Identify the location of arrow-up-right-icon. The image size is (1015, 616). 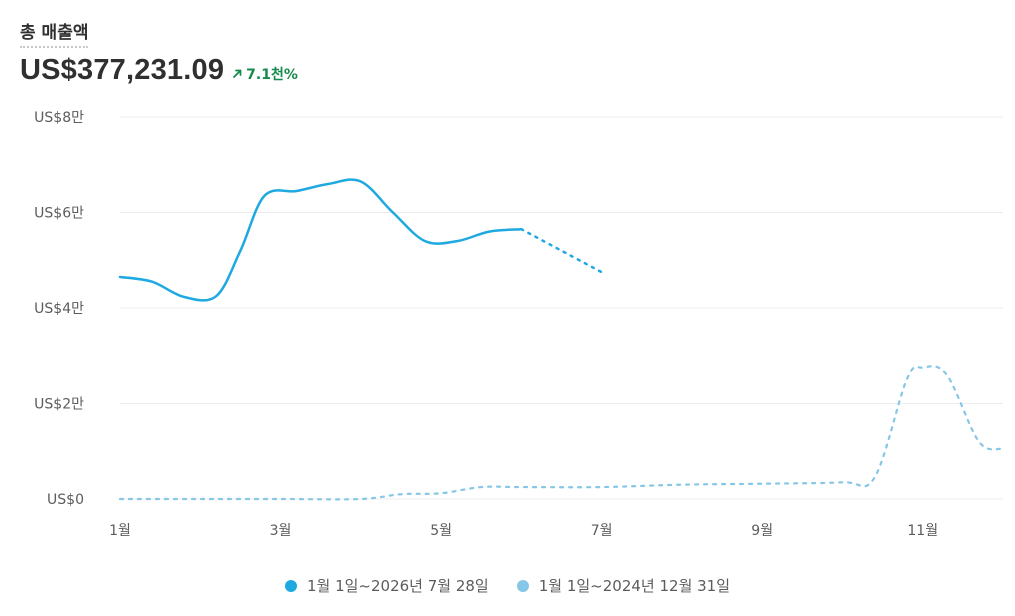
(237, 73).